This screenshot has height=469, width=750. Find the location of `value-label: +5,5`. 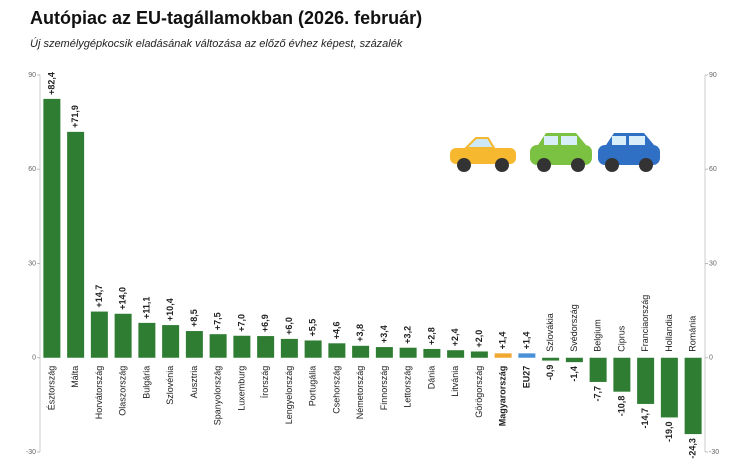

value-label: +5,5 is located at coordinates (313, 328).